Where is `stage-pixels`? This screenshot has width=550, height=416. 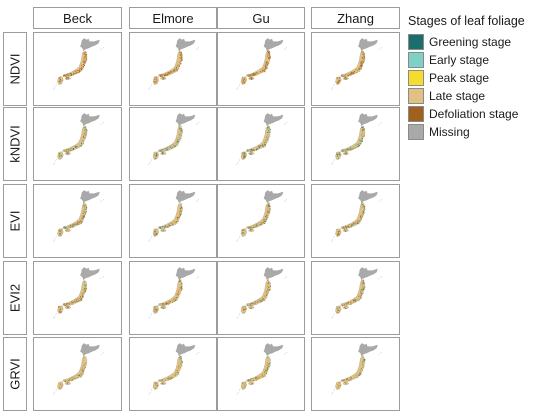 stage-pixels is located at coordinates (256, 142).